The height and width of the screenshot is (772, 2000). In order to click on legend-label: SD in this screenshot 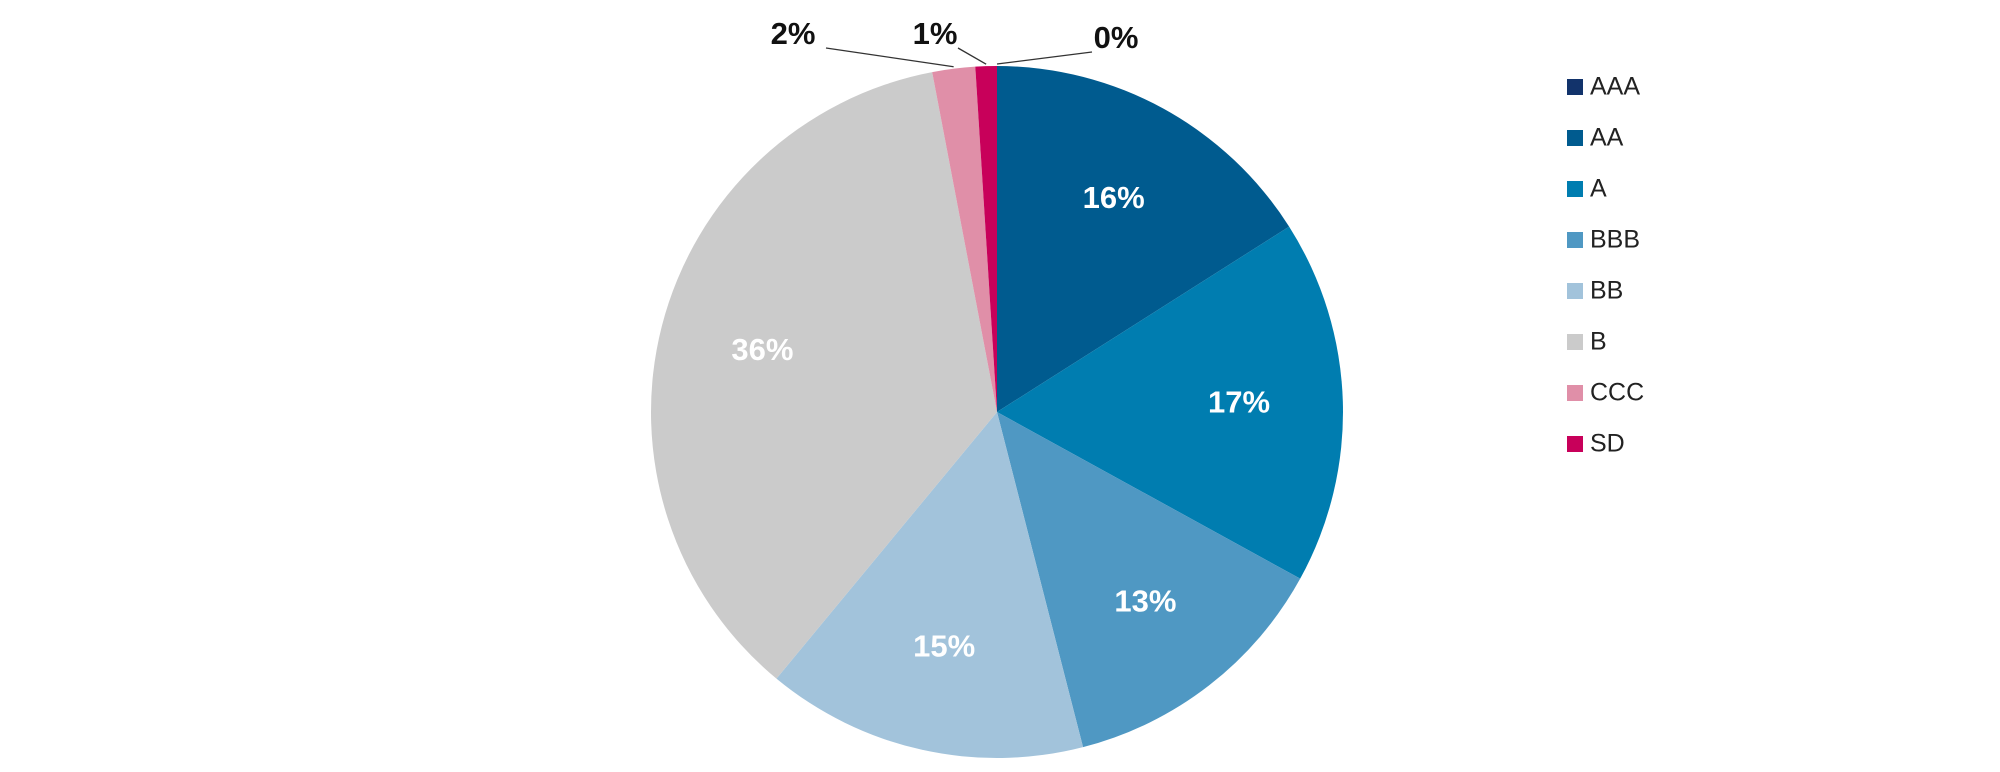, I will do `click(1607, 444)`.